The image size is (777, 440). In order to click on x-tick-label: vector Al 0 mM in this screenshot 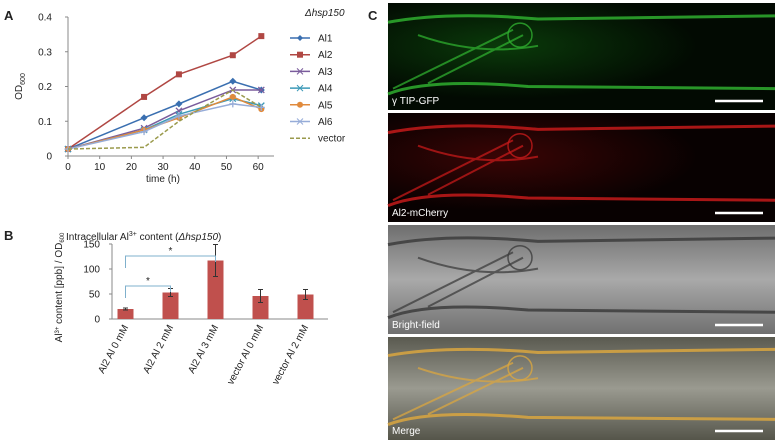, I will do `click(245, 355)`.